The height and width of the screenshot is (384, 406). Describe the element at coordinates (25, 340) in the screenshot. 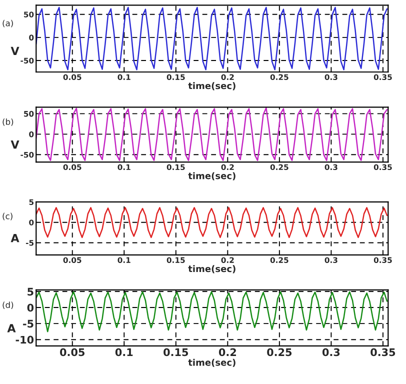

I see `y-tick-label: -10` at that location.